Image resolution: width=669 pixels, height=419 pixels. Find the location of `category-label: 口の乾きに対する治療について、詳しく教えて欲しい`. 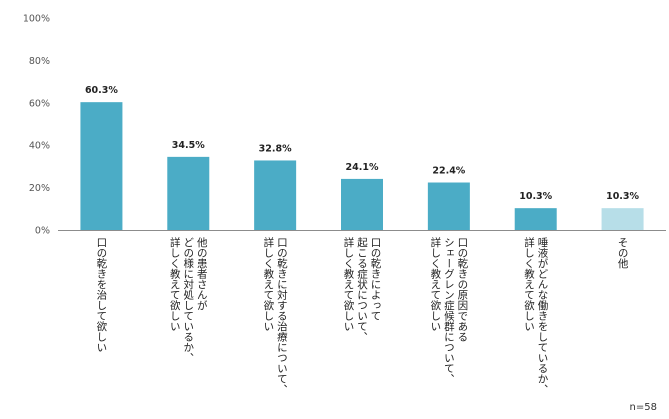

category-label: 口の乾きに対する治療について、詳しく教えて欲しい is located at coordinates (275, 315).